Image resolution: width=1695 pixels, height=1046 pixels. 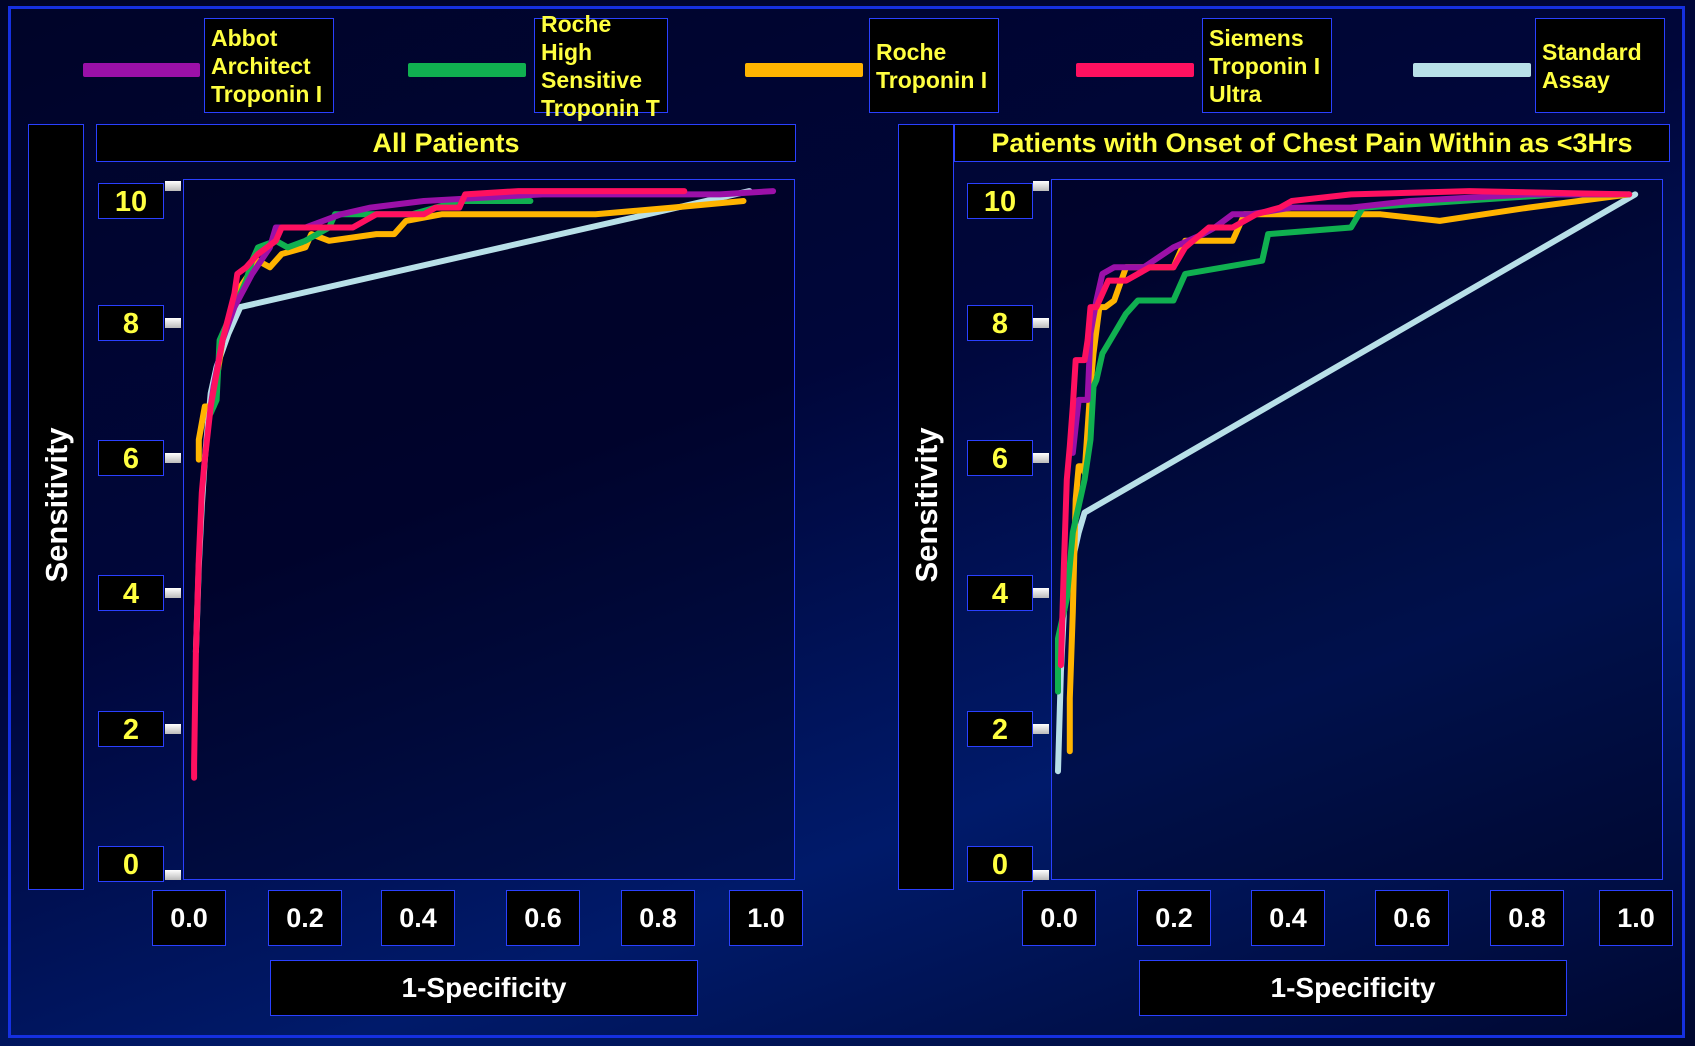 I want to click on legend-label-line: Standard, so click(x=1592, y=51).